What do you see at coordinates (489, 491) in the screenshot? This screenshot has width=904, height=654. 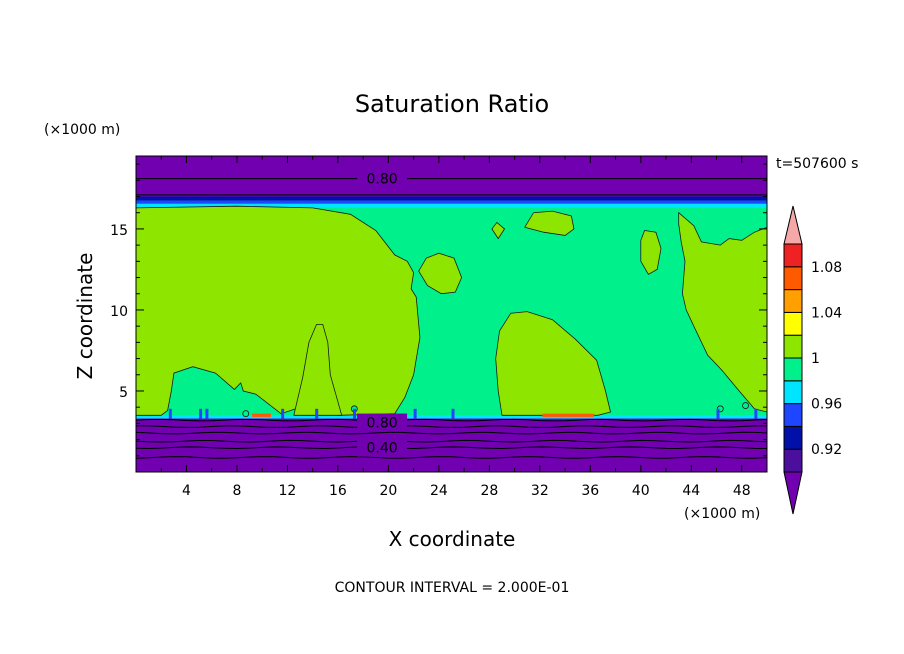 I see `x-tick-label-7: 28` at bounding box center [489, 491].